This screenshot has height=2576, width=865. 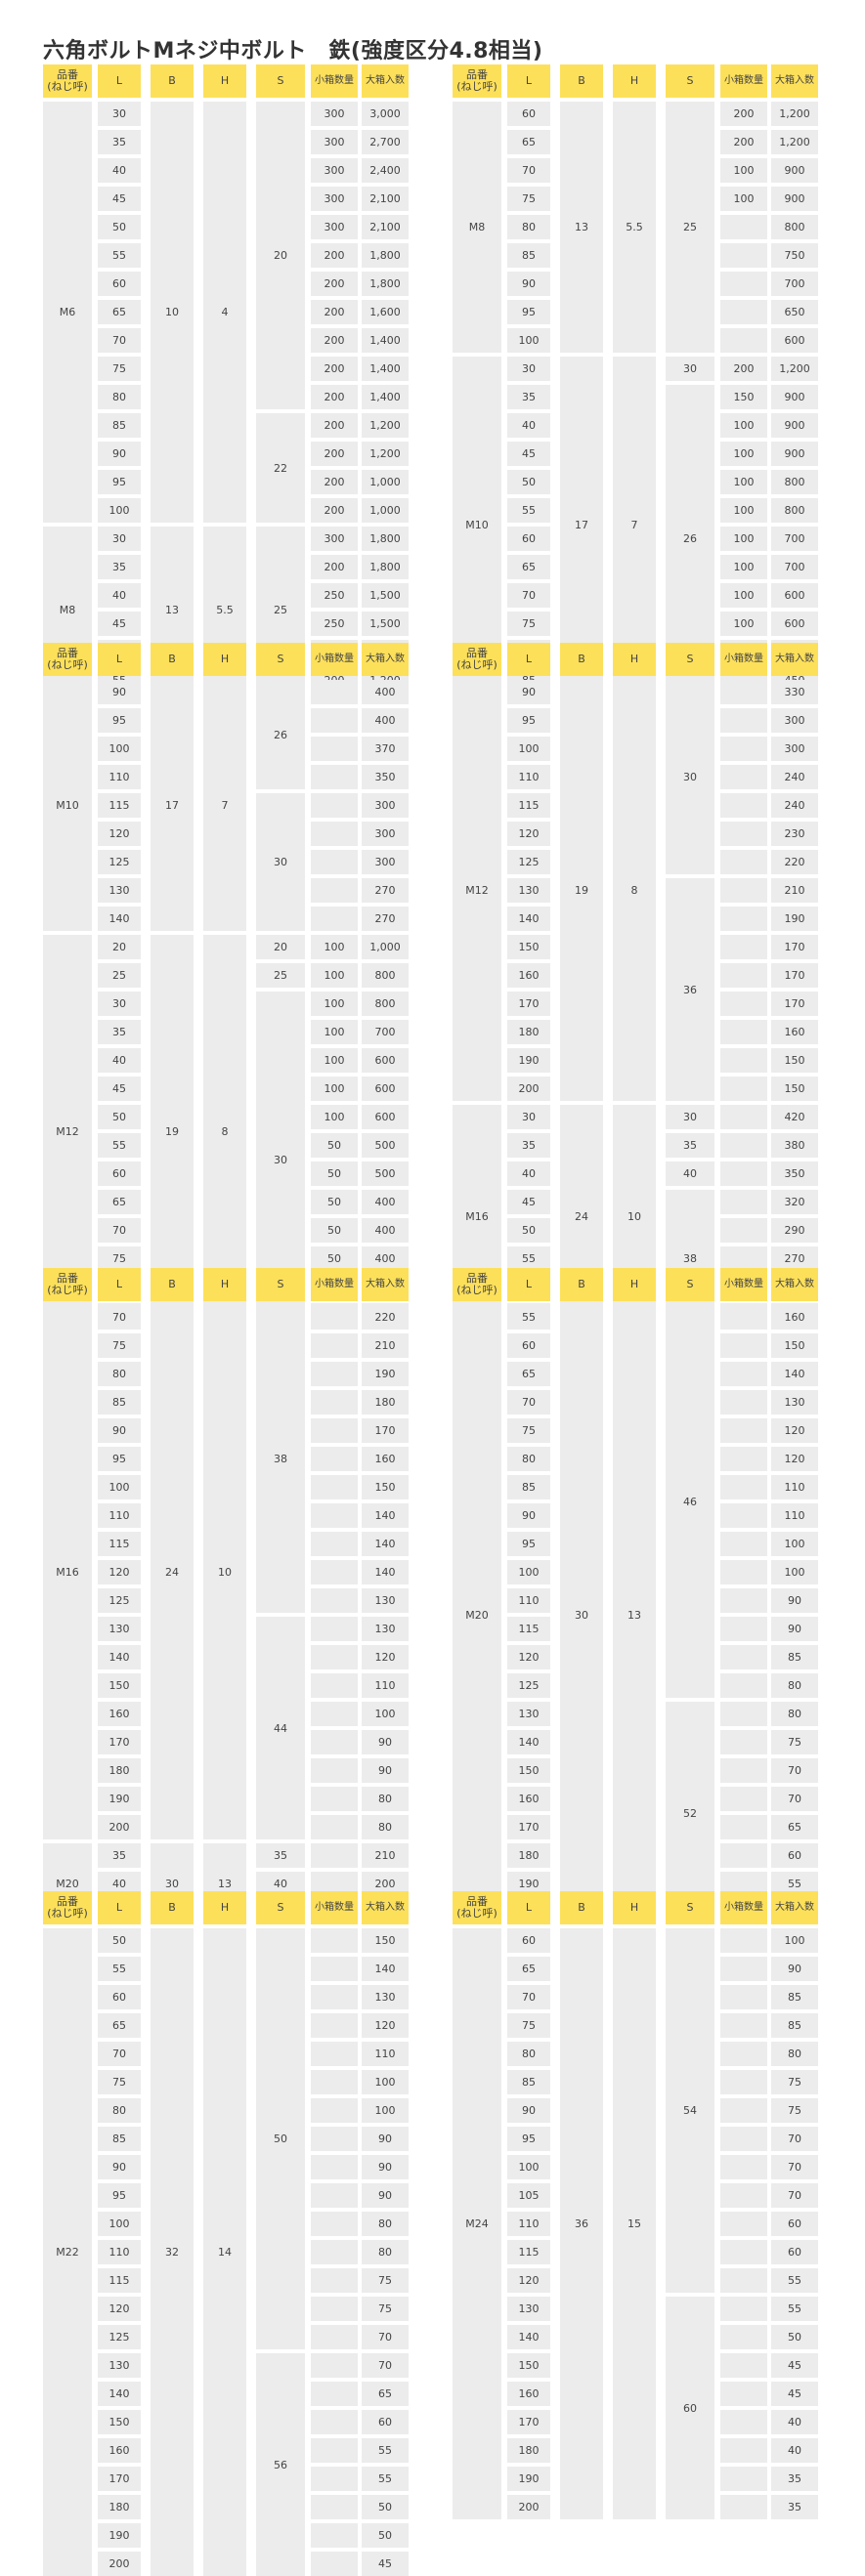 What do you see at coordinates (385, 1799) in the screenshot?
I see `big-box-qty-cell: 80` at bounding box center [385, 1799].